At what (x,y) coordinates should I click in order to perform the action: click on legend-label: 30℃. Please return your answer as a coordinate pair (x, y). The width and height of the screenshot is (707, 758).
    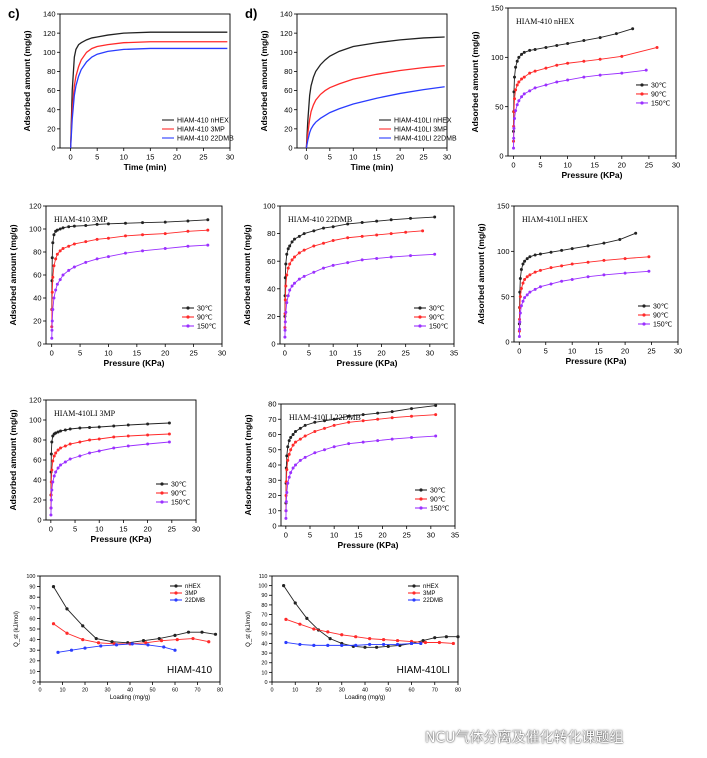
    Looking at the image, I should click on (205, 309).